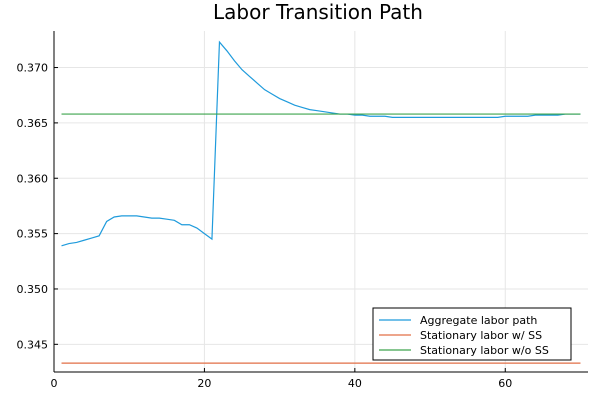 The image size is (600, 400). I want to click on chart-title: Labor Transition Path, so click(318, 12).